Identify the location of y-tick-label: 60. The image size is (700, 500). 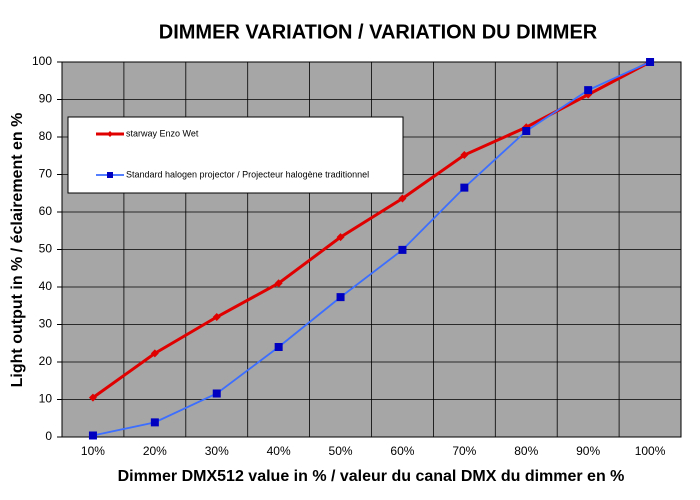
(46, 211).